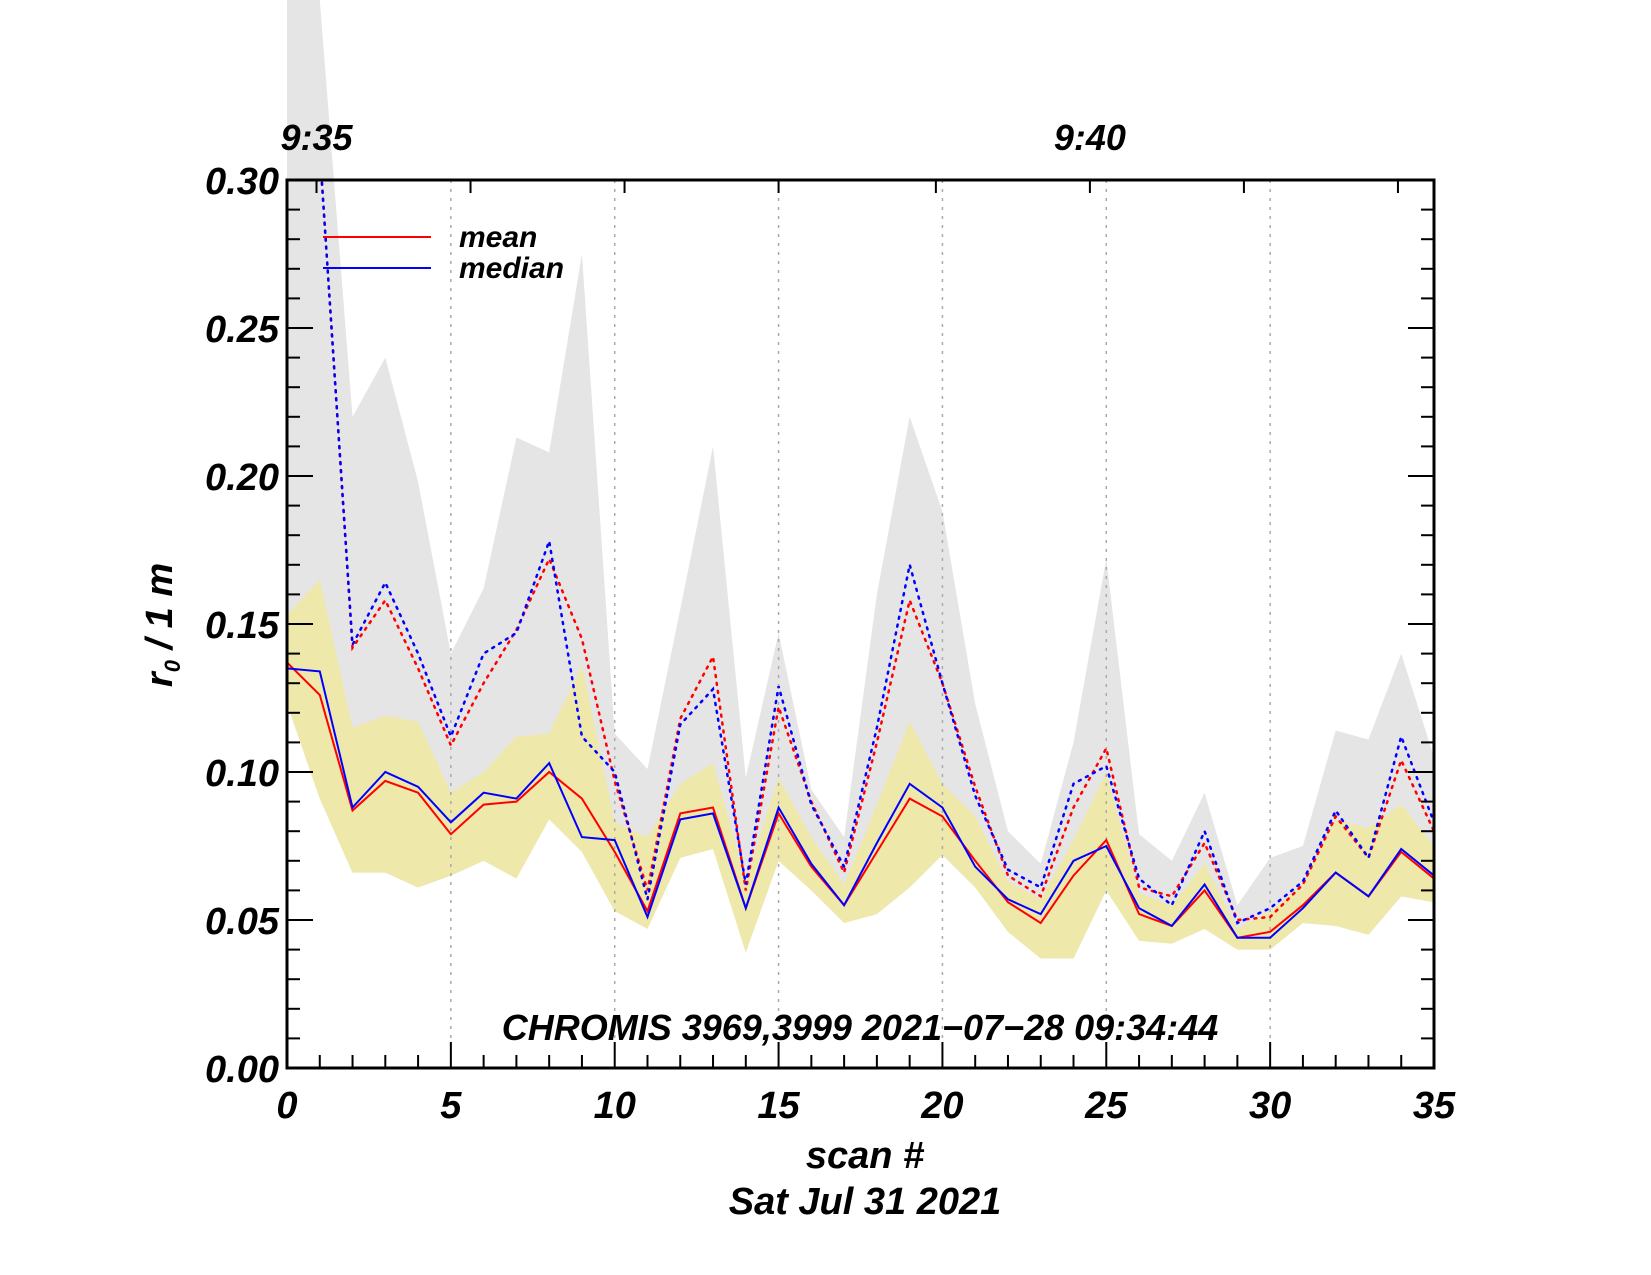 The image size is (1651, 1275). Describe the element at coordinates (615, 1106) in the screenshot. I see `x-tick-label: 10` at that location.